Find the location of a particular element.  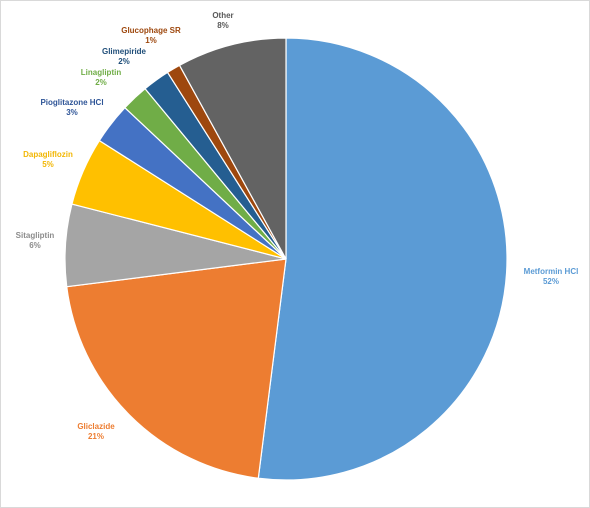

slice-percent-linagliptin: 2% is located at coordinates (101, 82).